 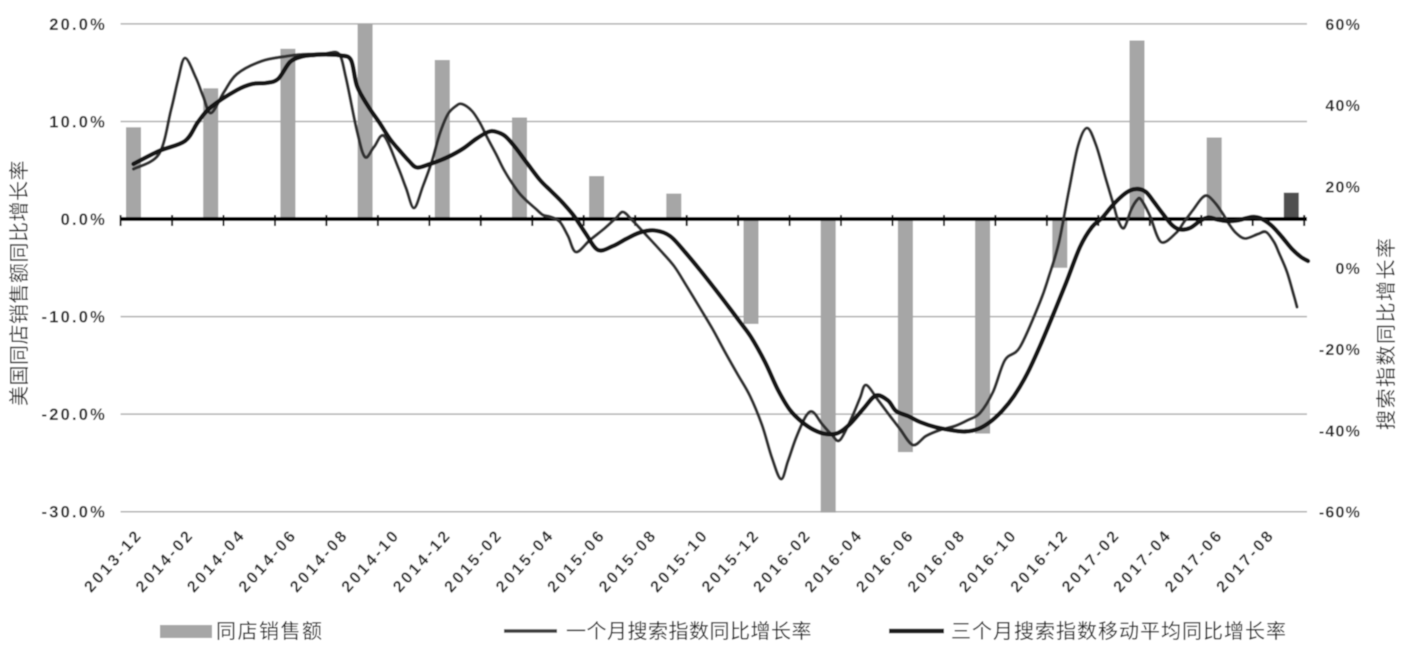 I want to click on svg-text: -20%, so click(x=1340, y=350).